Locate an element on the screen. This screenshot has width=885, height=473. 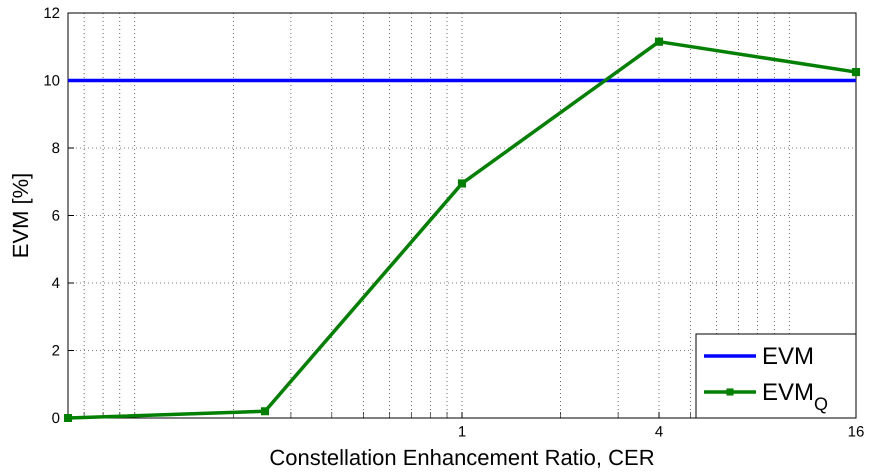
y-tick-label: 0 is located at coordinates (56, 418).